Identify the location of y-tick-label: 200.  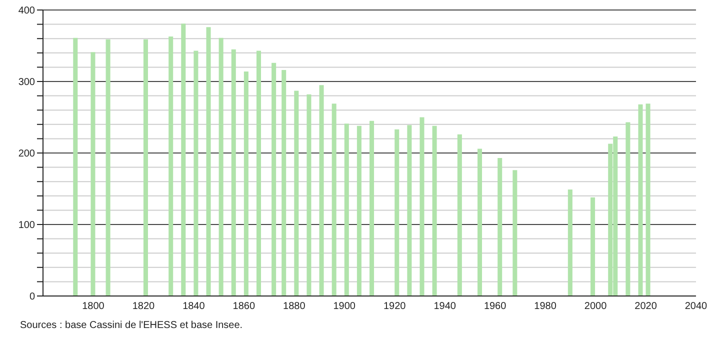
(27, 154).